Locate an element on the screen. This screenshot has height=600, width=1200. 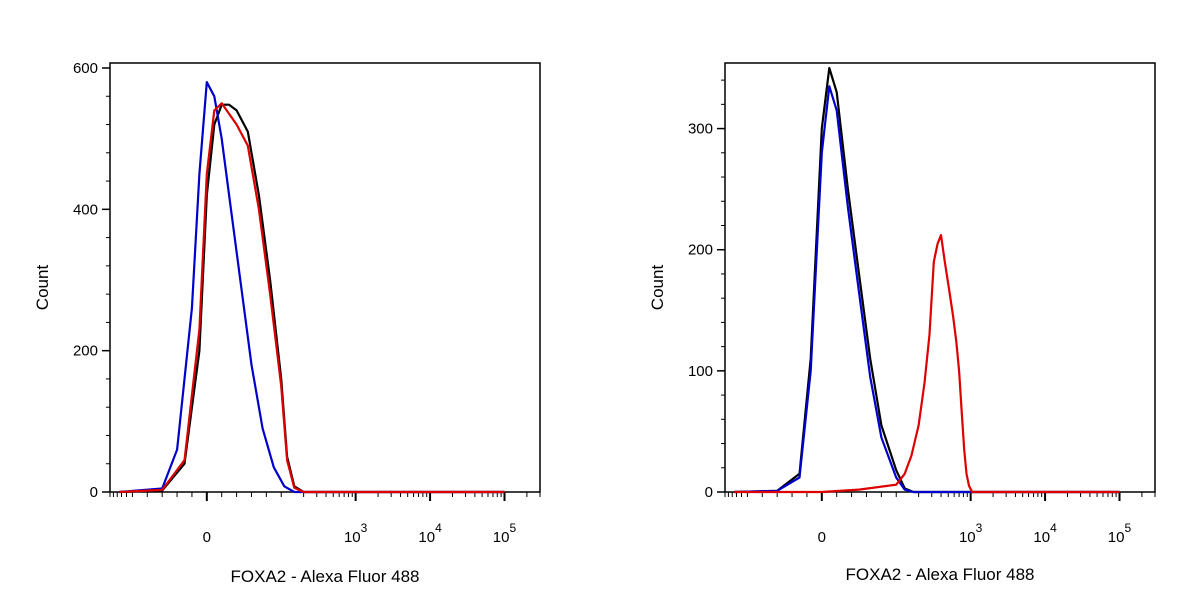
y-tick-label: 400 is located at coordinates (85, 209).